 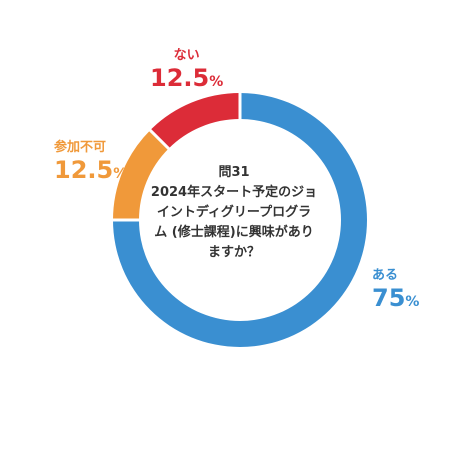 What do you see at coordinates (80, 147) in the screenshot?
I see `slice-name-sanka-fuka: 参加不可` at bounding box center [80, 147].